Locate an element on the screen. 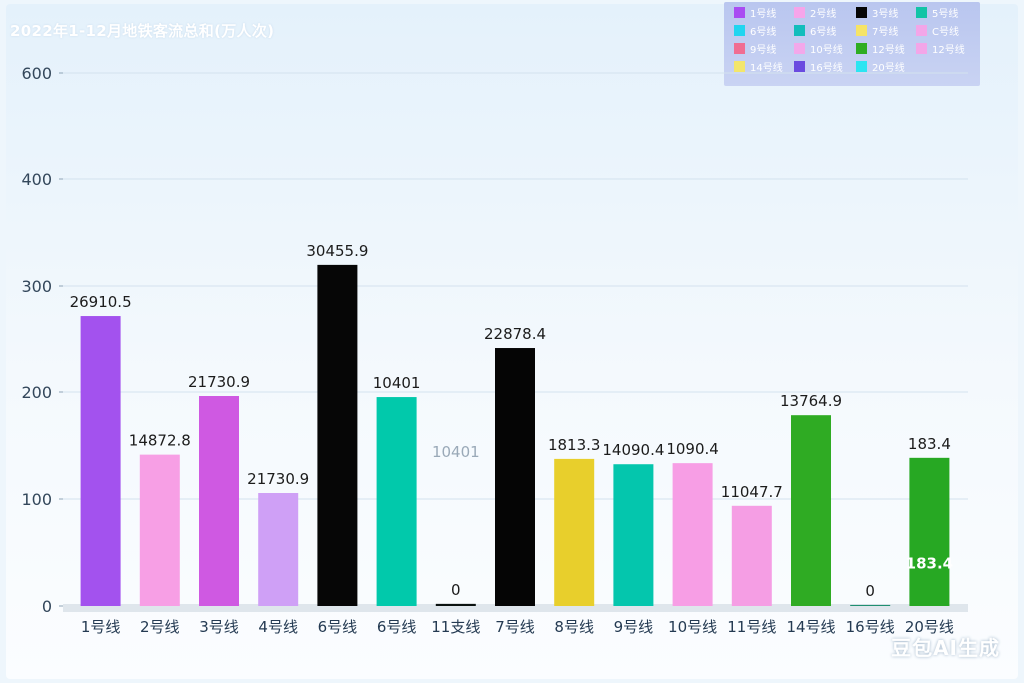  x-tick-label: 10号线 is located at coordinates (692, 627).